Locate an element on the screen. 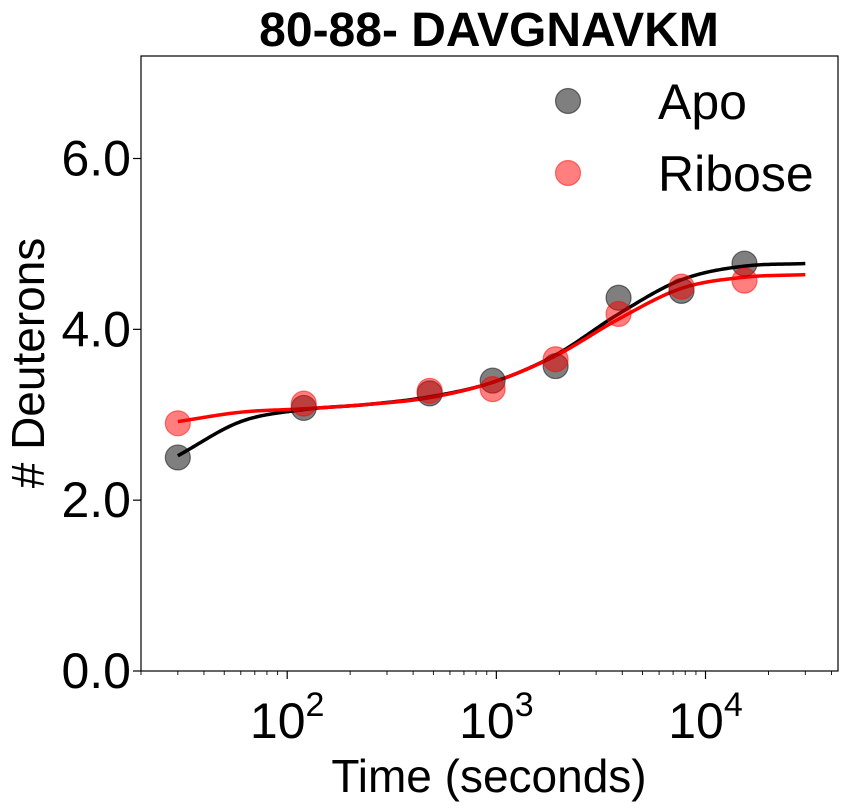 This screenshot has width=848, height=810. y-axis-ticks: 0.0 2.0 4.0 6.0 is located at coordinates (101, 415).